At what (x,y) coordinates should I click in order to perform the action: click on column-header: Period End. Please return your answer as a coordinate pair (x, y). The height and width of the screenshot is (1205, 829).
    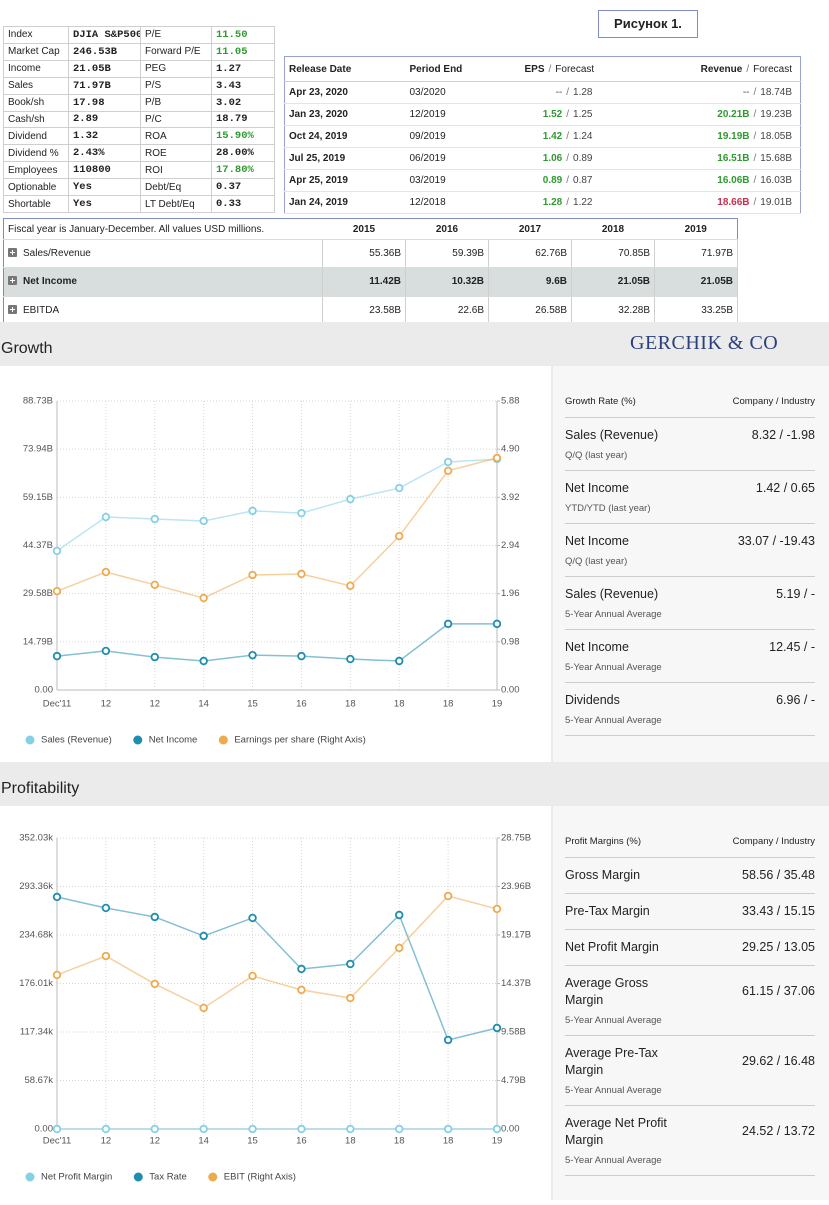
    Looking at the image, I should click on (463, 69).